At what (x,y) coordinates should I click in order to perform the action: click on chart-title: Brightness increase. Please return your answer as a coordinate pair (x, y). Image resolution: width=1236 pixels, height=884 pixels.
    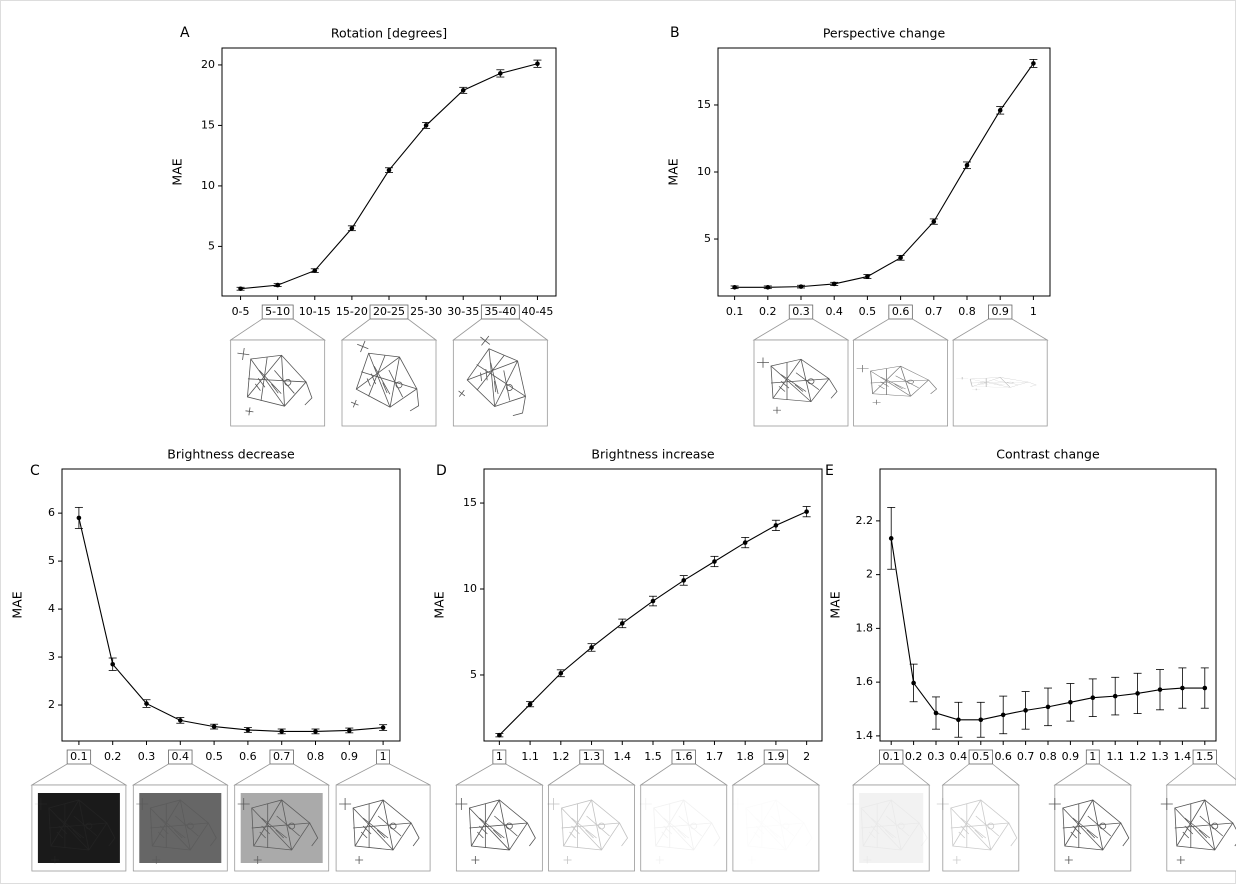
    Looking at the image, I should click on (653, 454).